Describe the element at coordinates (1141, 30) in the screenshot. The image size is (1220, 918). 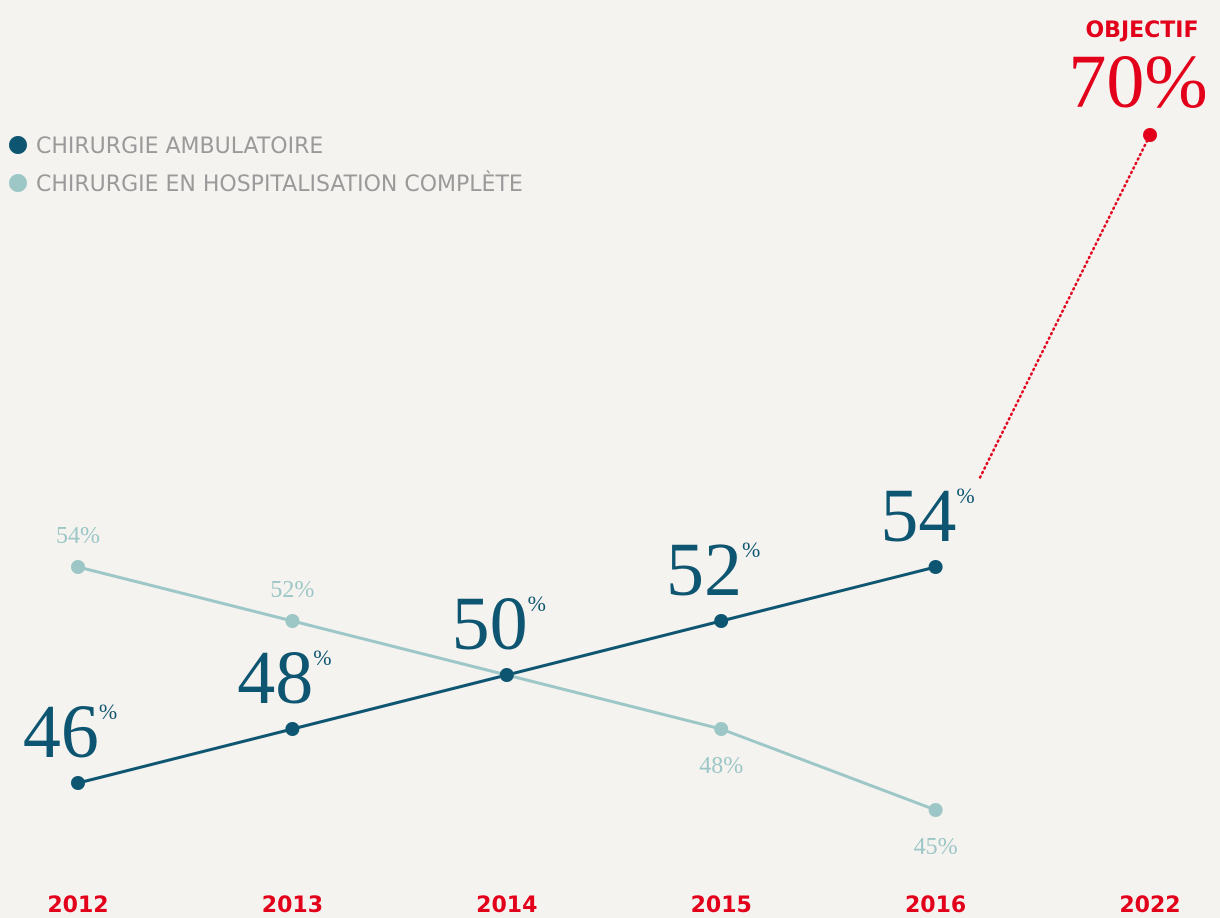
I see `target-label: OBJECTIF` at that location.